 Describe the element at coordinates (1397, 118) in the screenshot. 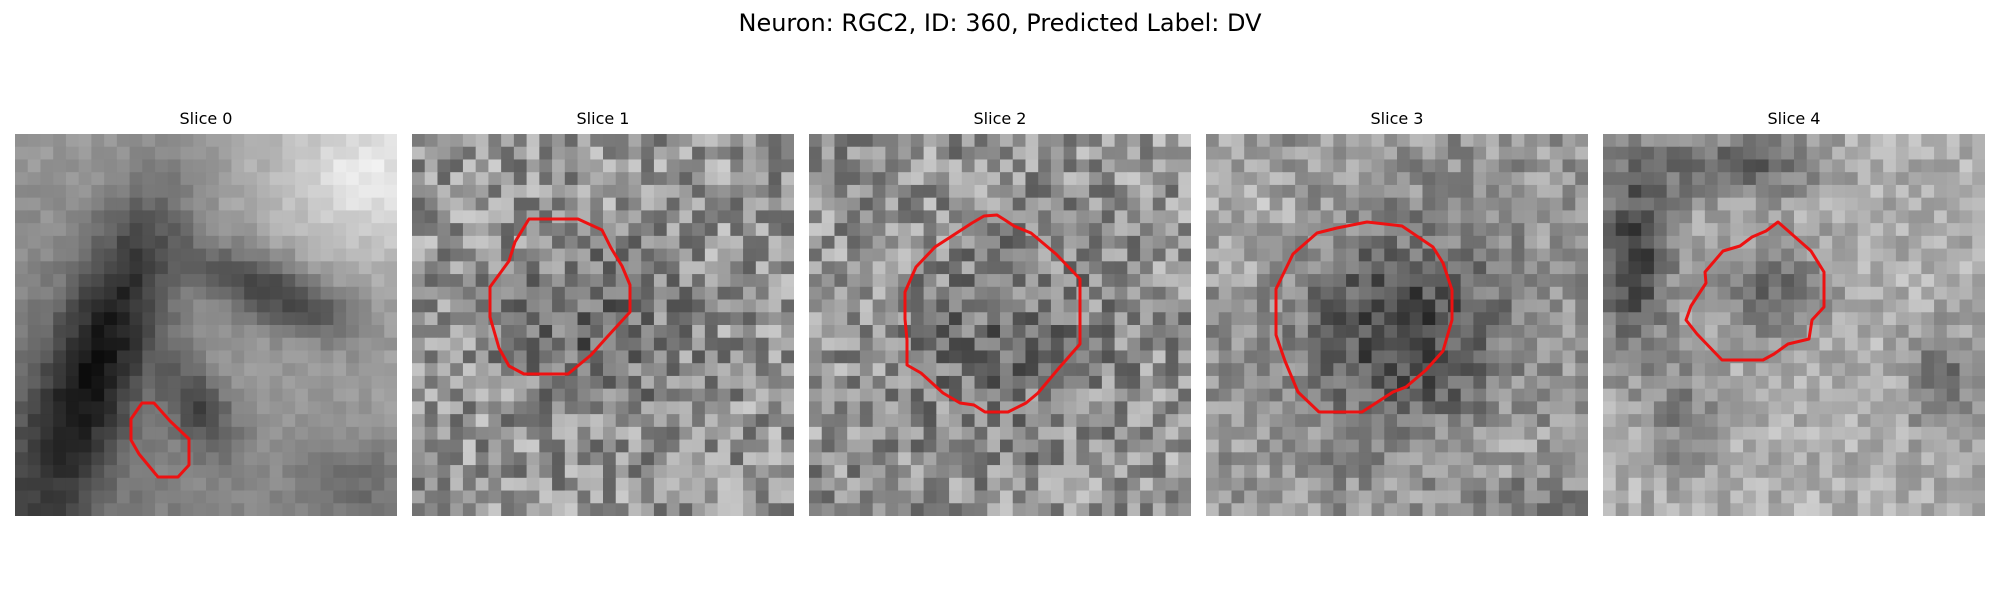

I see `slice-title-3: Slice 3` at that location.